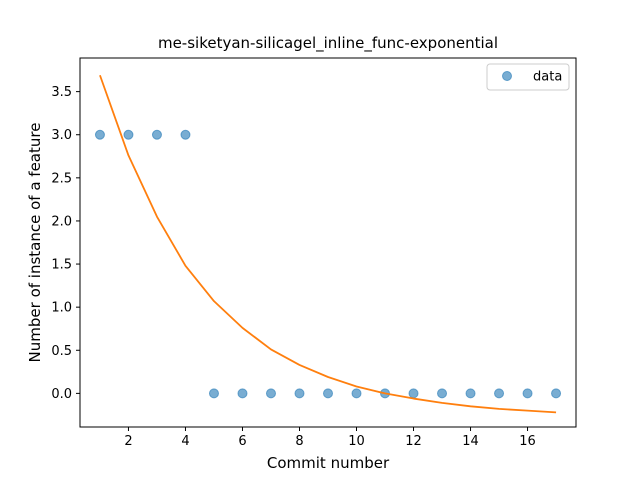 The width and height of the screenshot is (640, 480). I want to click on y-tick-label: 3.0, so click(61, 135).